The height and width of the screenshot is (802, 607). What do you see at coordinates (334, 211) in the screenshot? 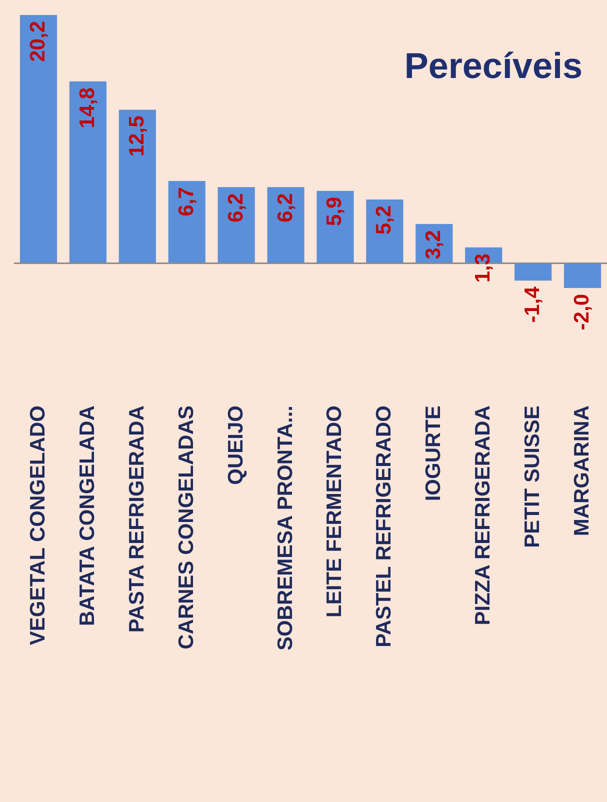
I see `data-label: 5,9` at bounding box center [334, 211].